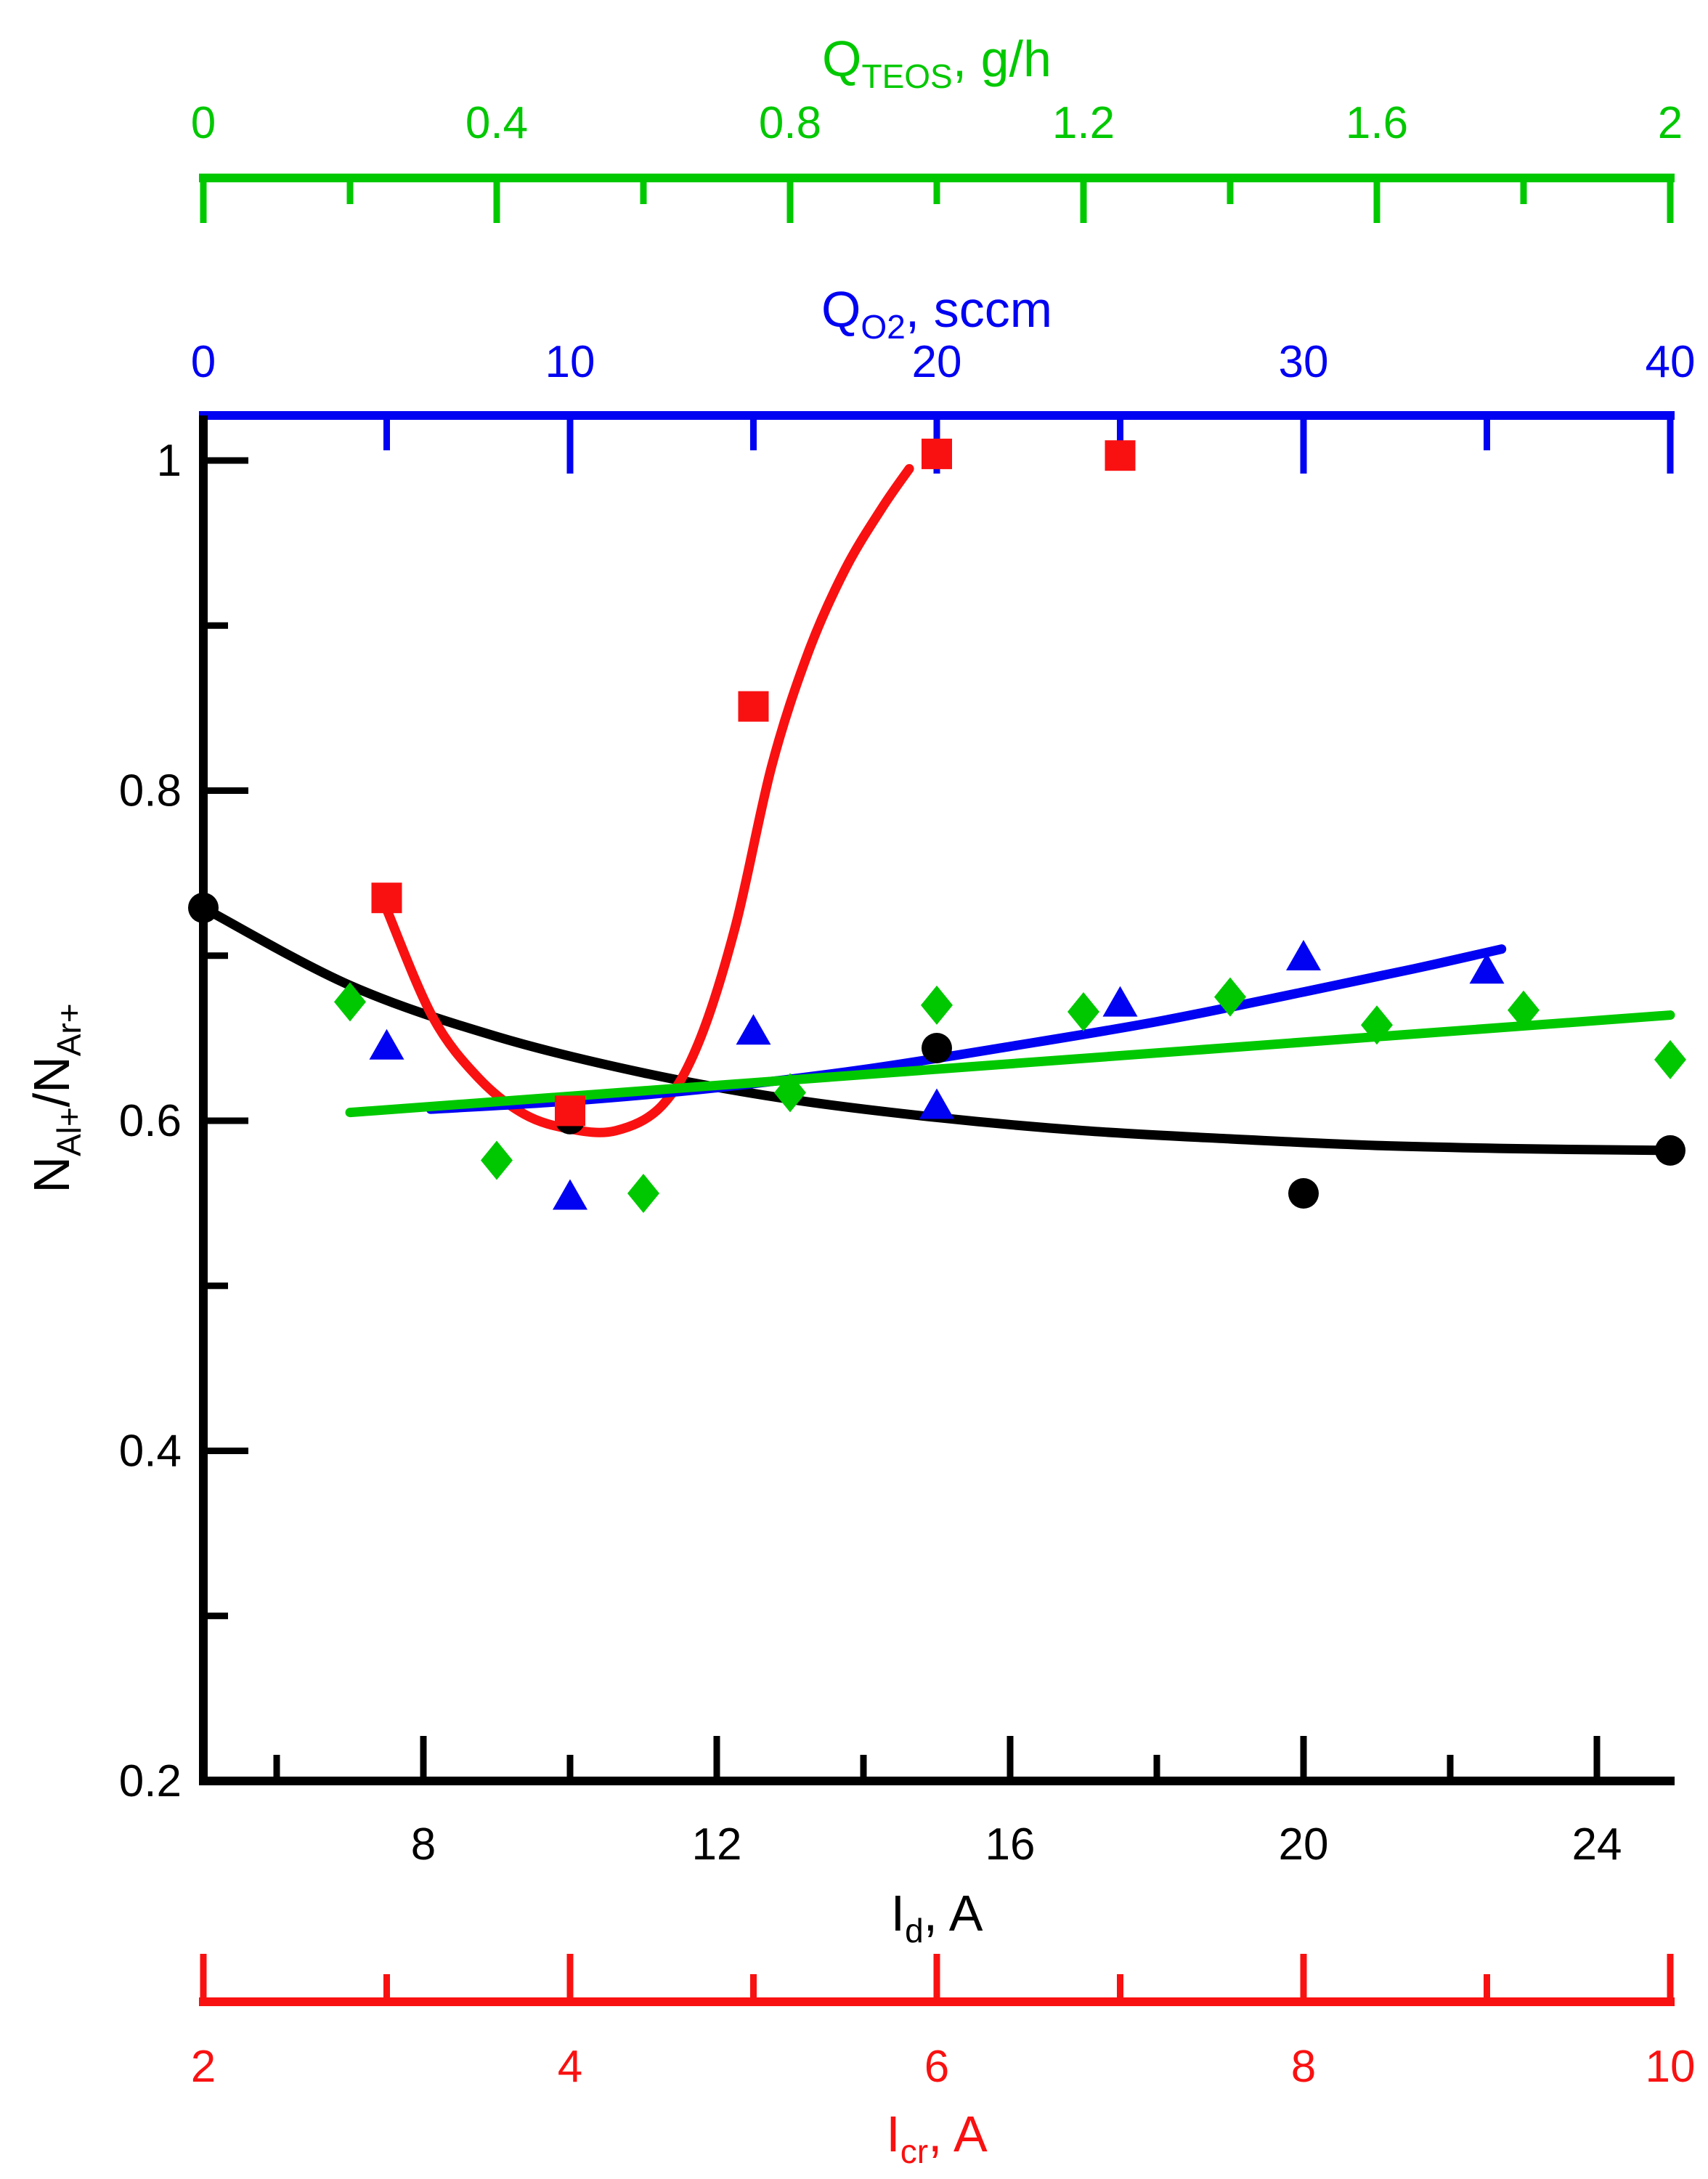 The image size is (1708, 2179). What do you see at coordinates (496, 123) in the screenshot?
I see `x-axis-tick-label: 0.4` at bounding box center [496, 123].